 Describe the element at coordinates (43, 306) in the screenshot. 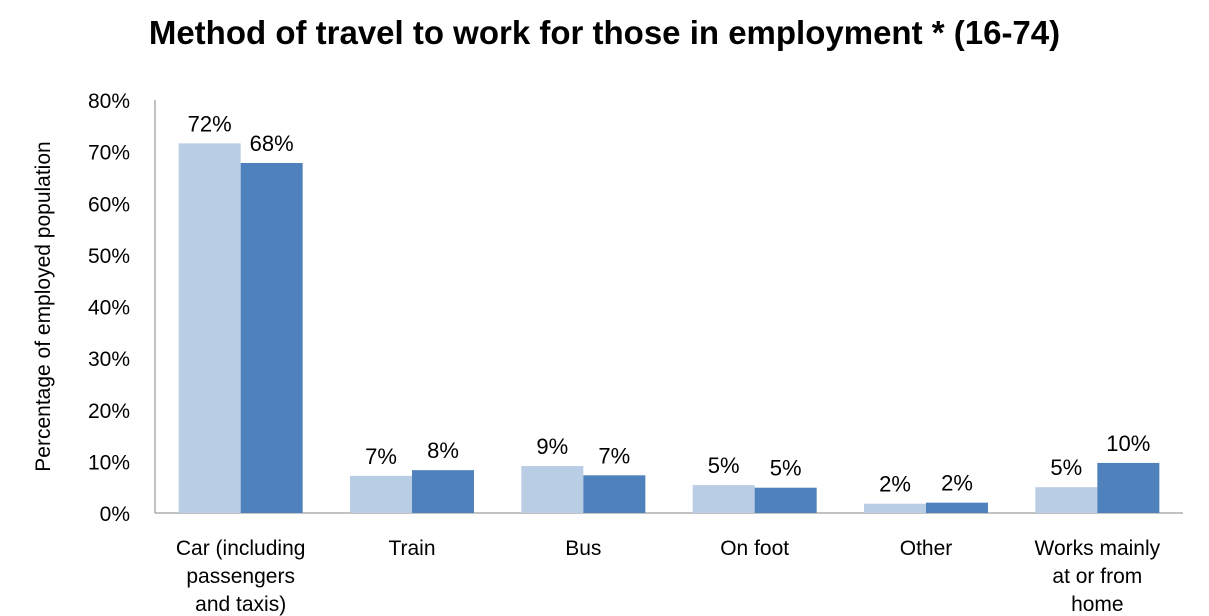

I see `y-axis-title: Percentage of employed population` at that location.